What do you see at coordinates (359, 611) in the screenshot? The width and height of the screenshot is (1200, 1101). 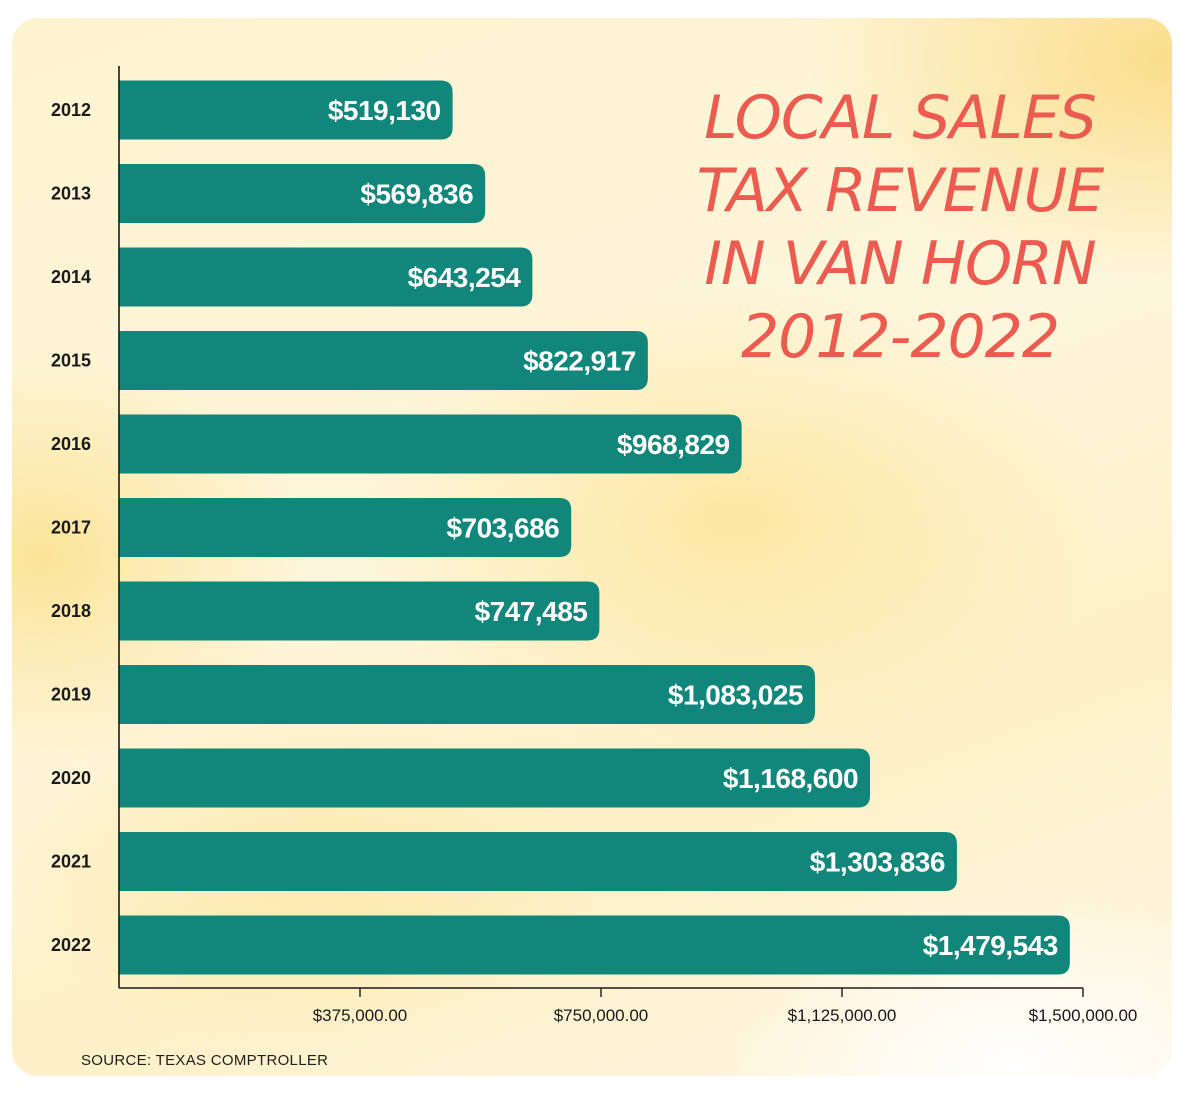 I see `bar-2018` at bounding box center [359, 611].